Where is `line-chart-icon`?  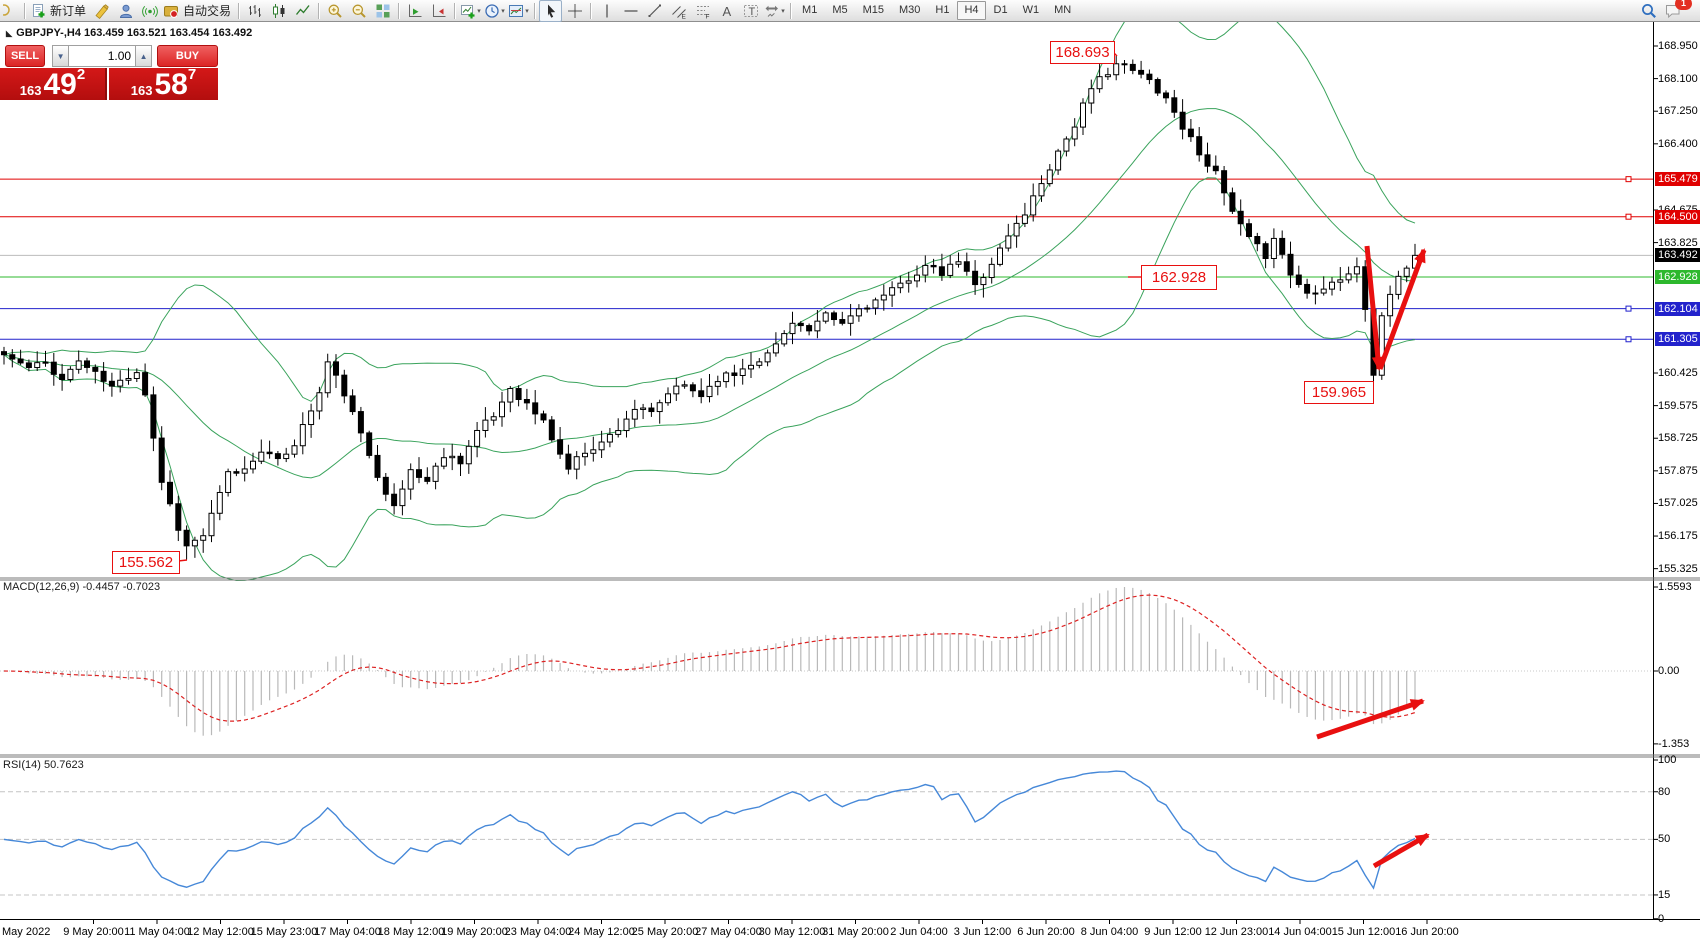
line-chart-icon is located at coordinates (302, 9).